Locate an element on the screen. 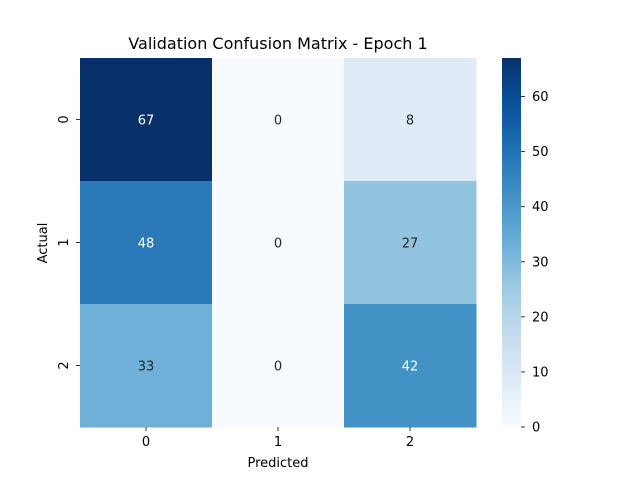  y-axis: 0 1 2 is located at coordinates (68, 242).